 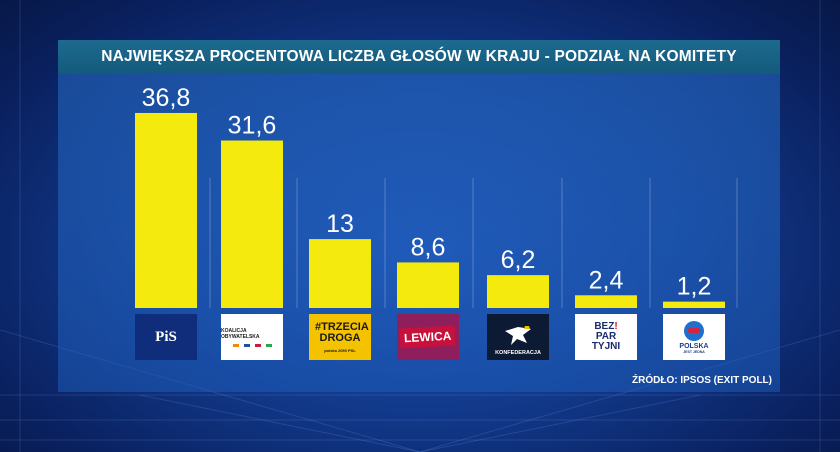 I want to click on bar-value-label: 1,2, so click(x=694, y=287).